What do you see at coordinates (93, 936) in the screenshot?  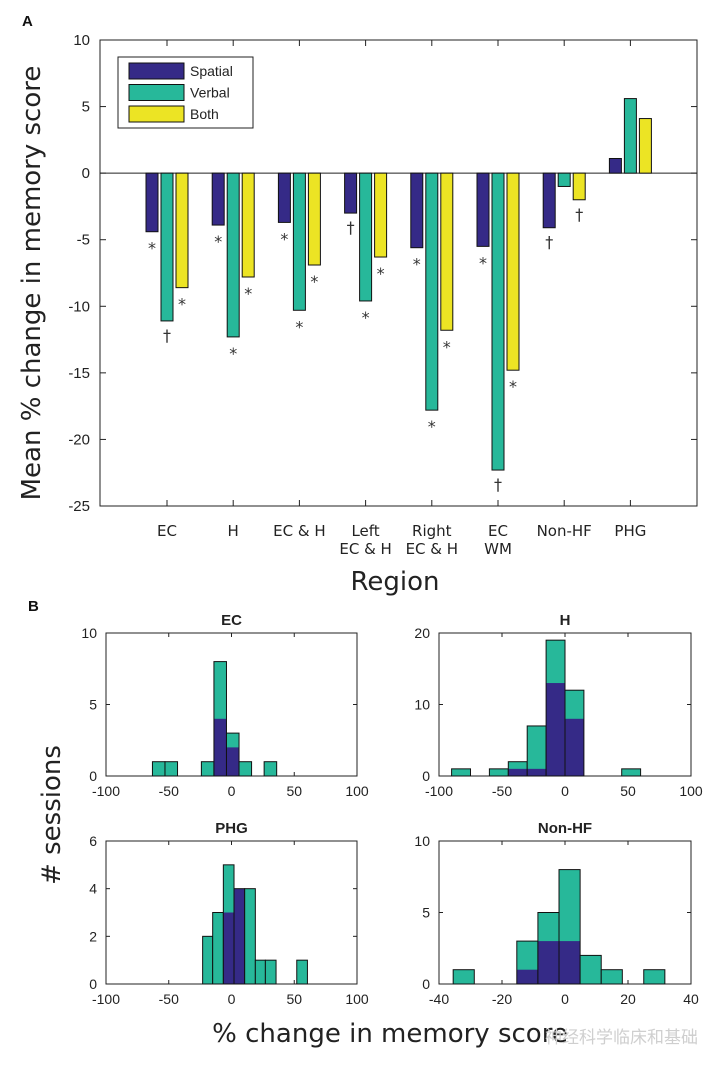 I see `y-tick-label: 2` at bounding box center [93, 936].